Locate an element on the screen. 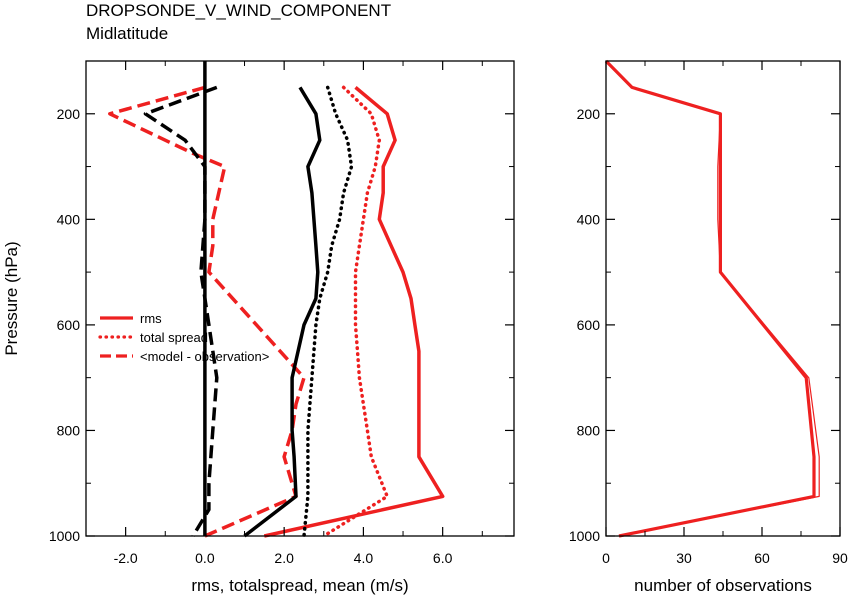 This screenshot has width=856, height=600. x-tick-label: -2.0 is located at coordinates (126, 558).